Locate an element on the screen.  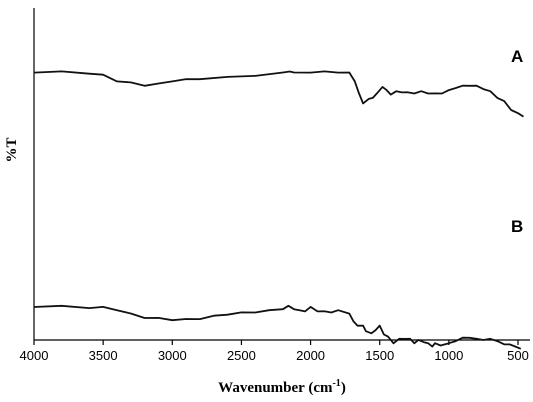
series-line-b is located at coordinates (277, 327).